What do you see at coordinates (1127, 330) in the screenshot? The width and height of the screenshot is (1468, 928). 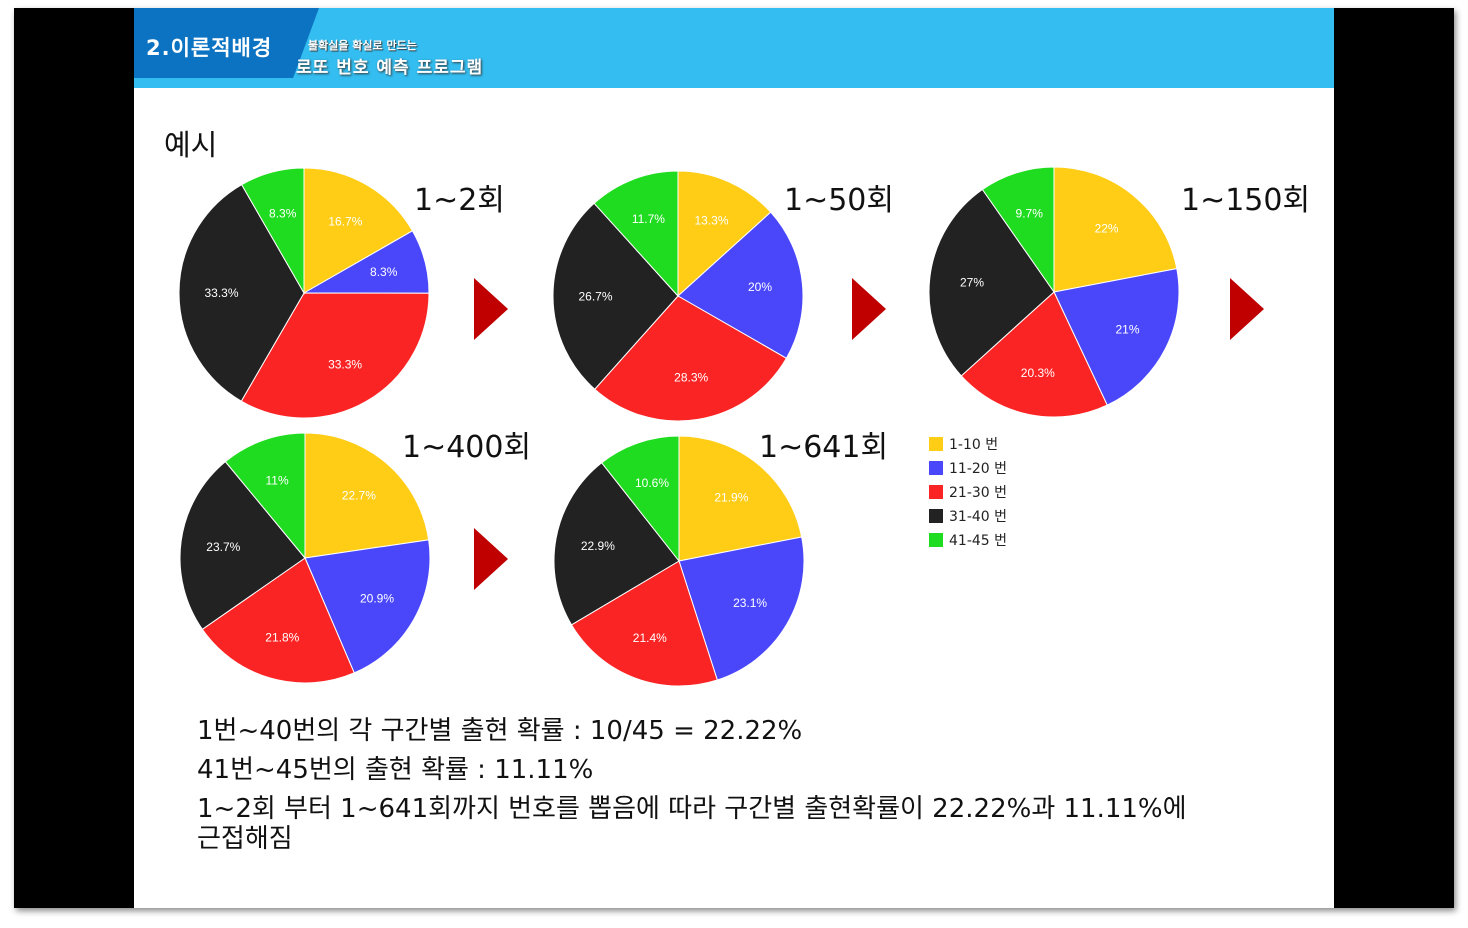 I see `pie-3-label-2: 21%` at bounding box center [1127, 330].